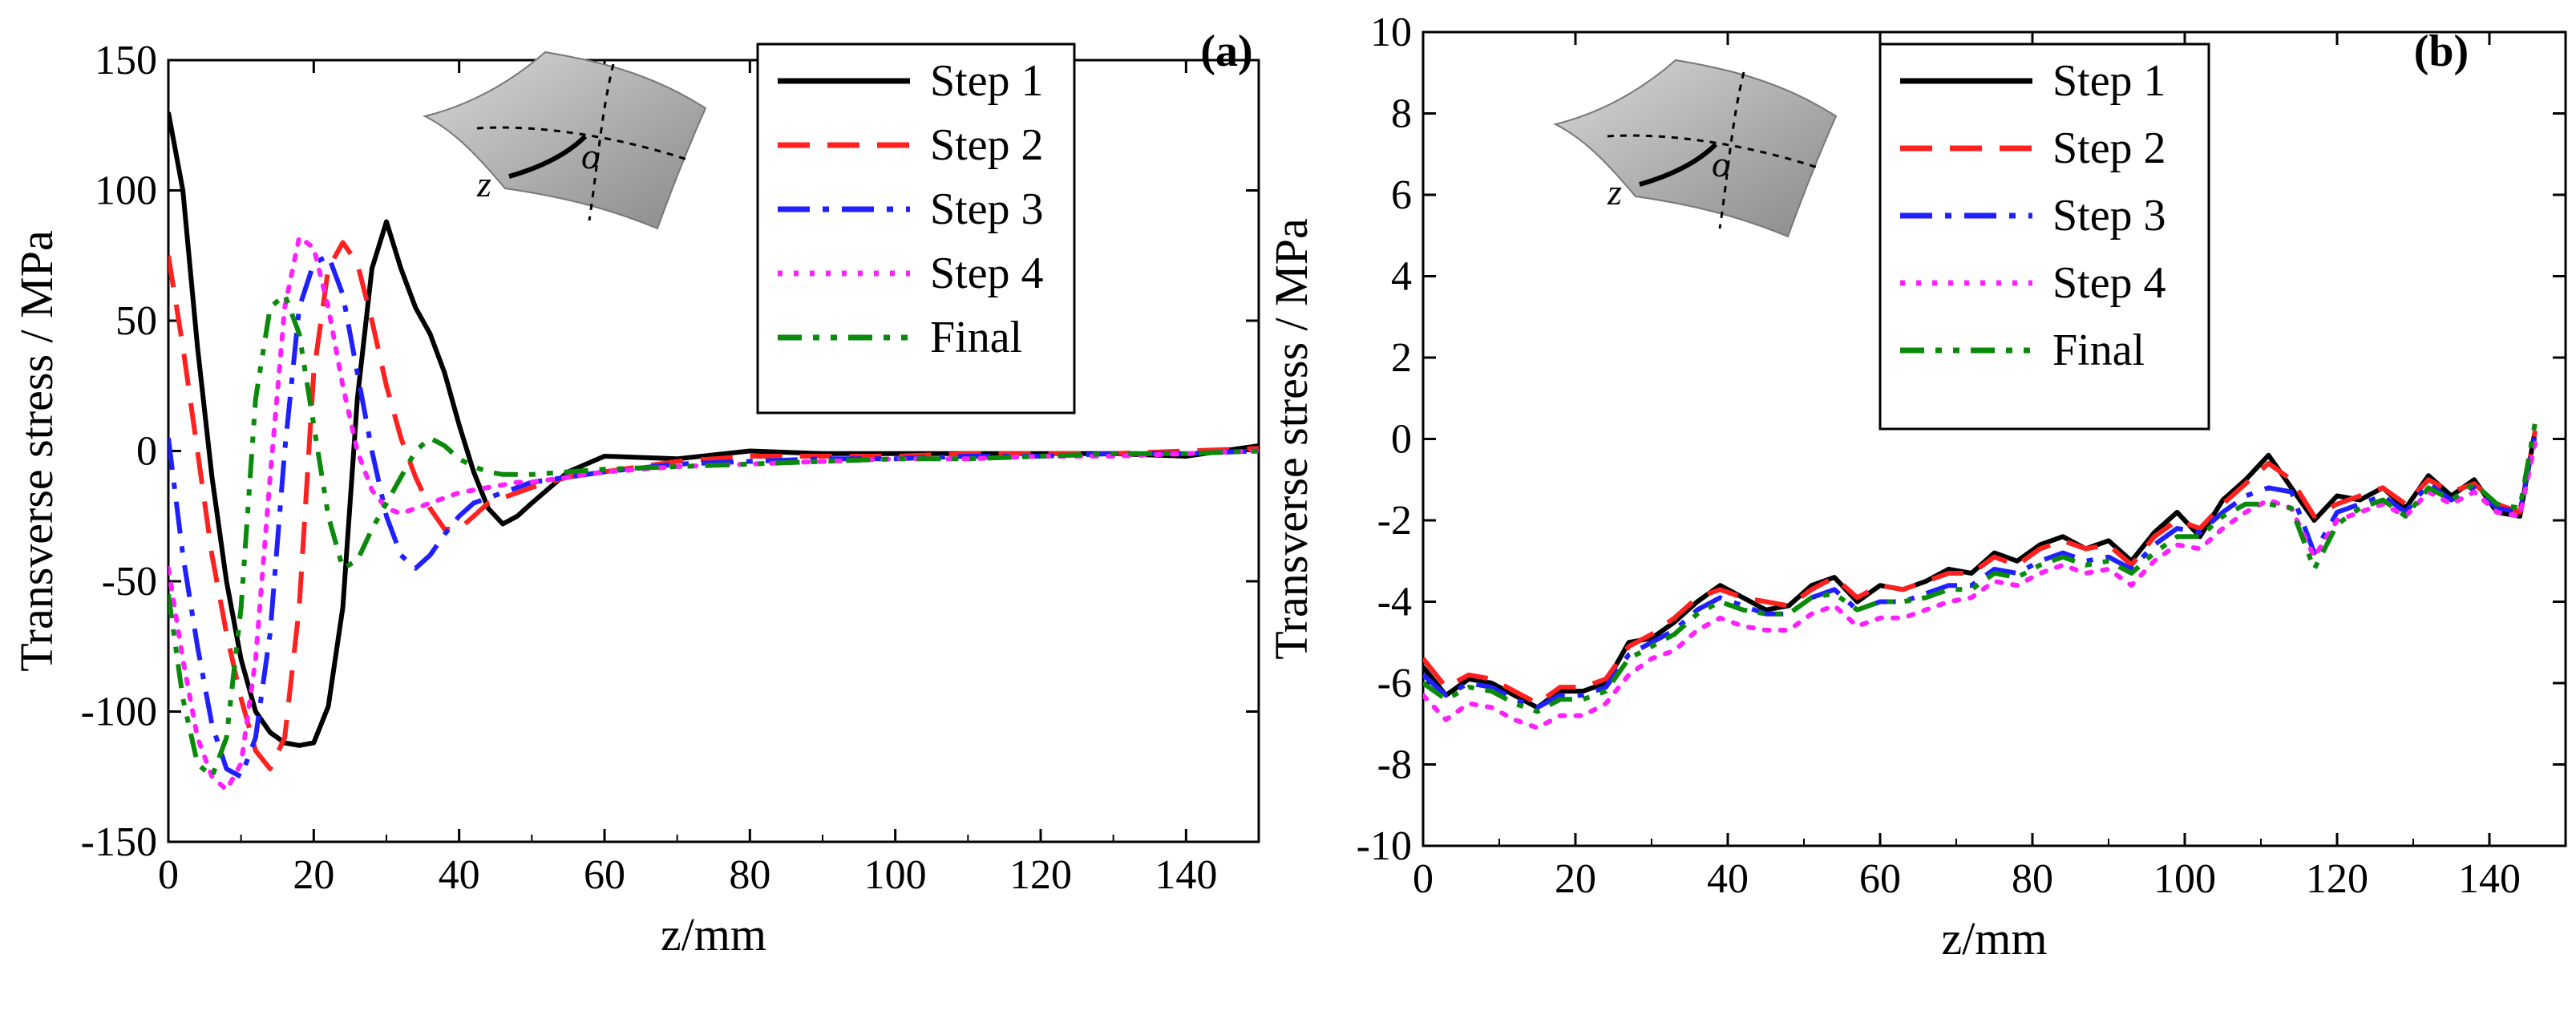 The image size is (2576, 1011). I want to click on y-tick-label: -100, so click(119, 712).